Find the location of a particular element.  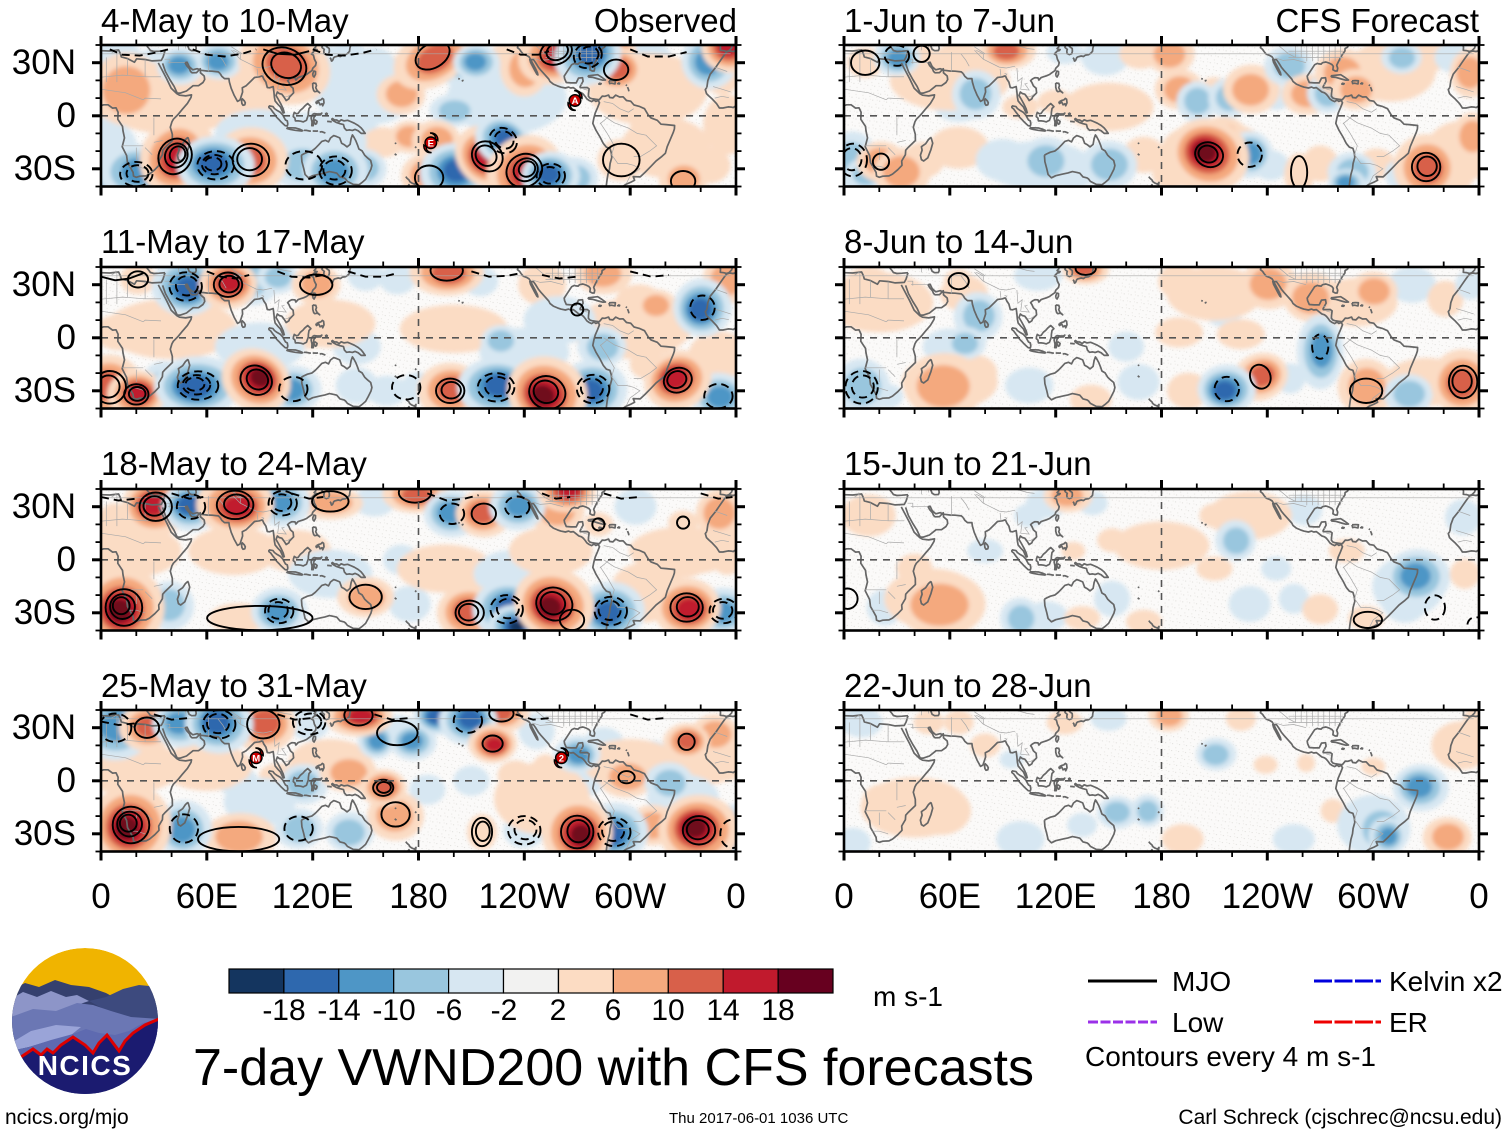

svg-text: A is located at coordinates (575, 101).